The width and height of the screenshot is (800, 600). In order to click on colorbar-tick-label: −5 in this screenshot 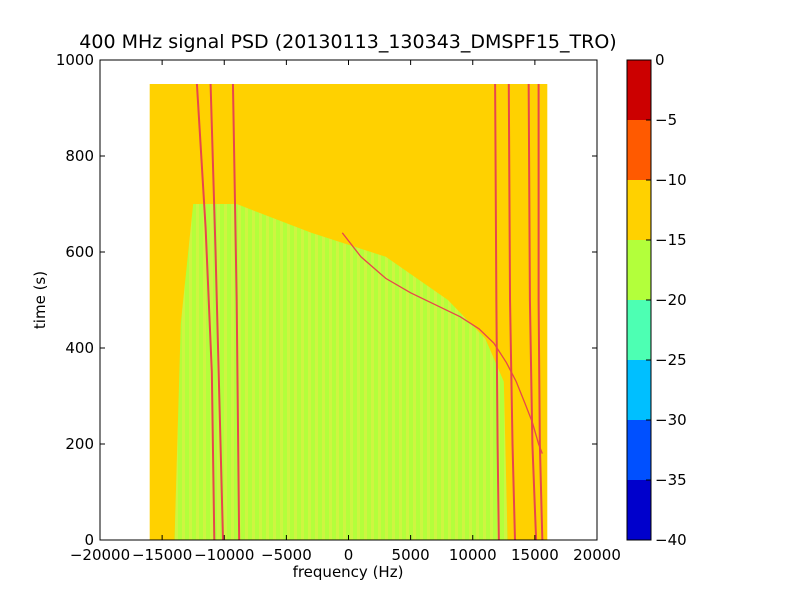, I will do `click(666, 120)`.